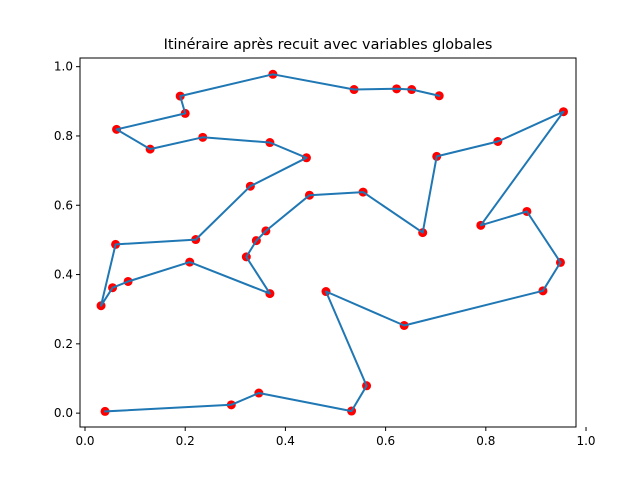 The image size is (640, 480). I want to click on x-tick-label: 0.4, so click(285, 441).